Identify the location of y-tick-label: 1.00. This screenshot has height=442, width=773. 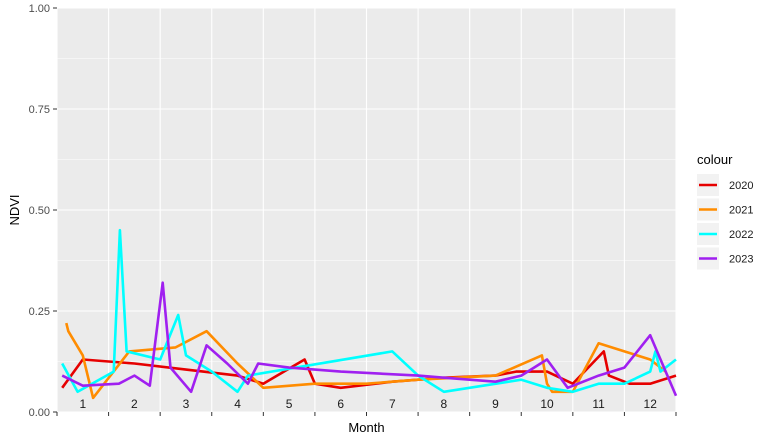
(39, 9).